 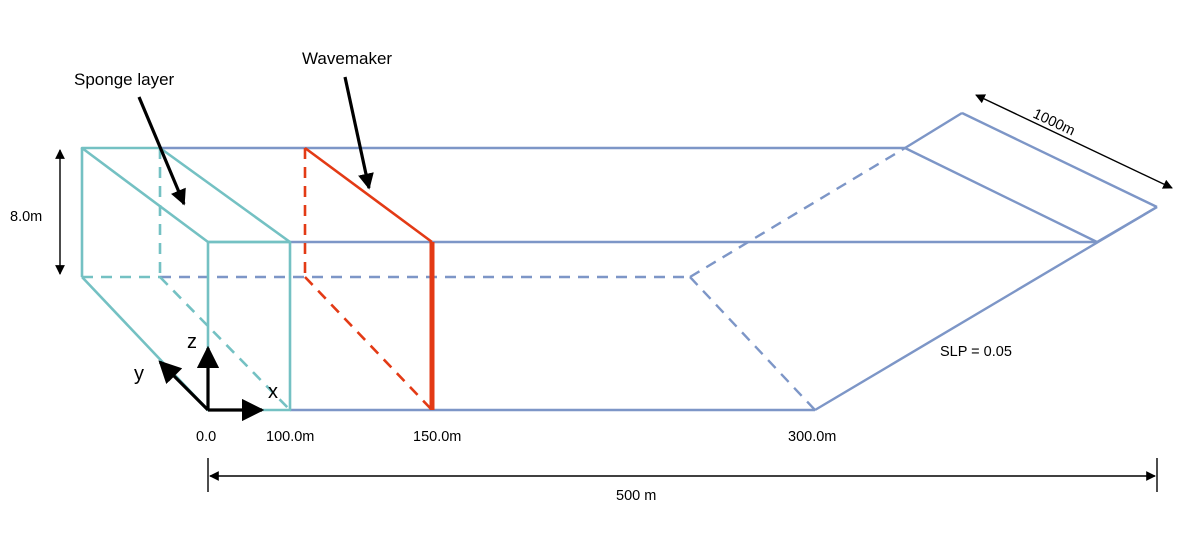 What do you see at coordinates (636, 496) in the screenshot?
I see `length-label: 500 m` at bounding box center [636, 496].